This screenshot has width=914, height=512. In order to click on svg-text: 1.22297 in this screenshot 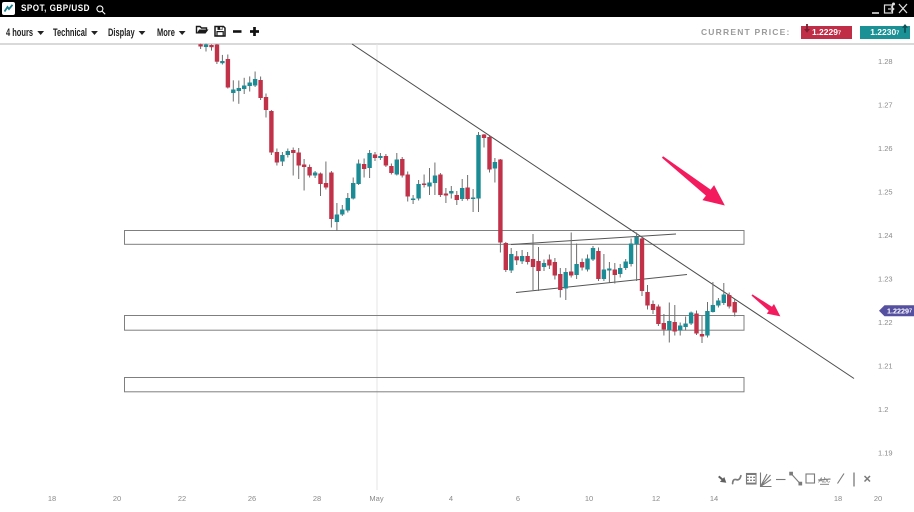, I will do `click(899, 311)`.